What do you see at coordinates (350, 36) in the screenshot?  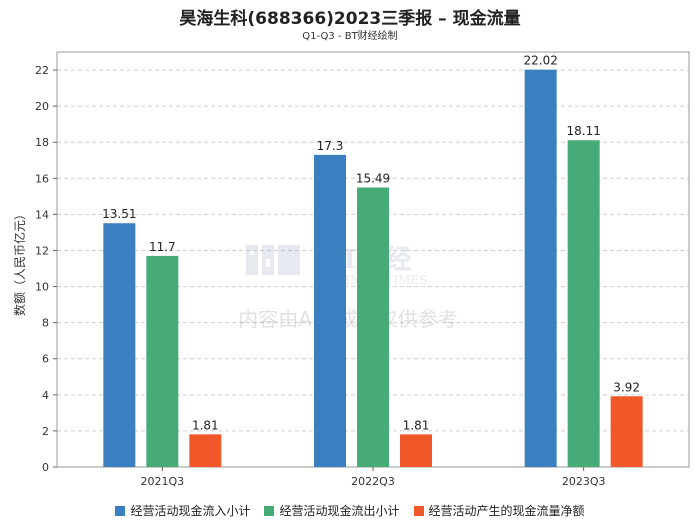 I see `chart-subtitle: Q1-Q3 - BT财经绘制` at bounding box center [350, 36].